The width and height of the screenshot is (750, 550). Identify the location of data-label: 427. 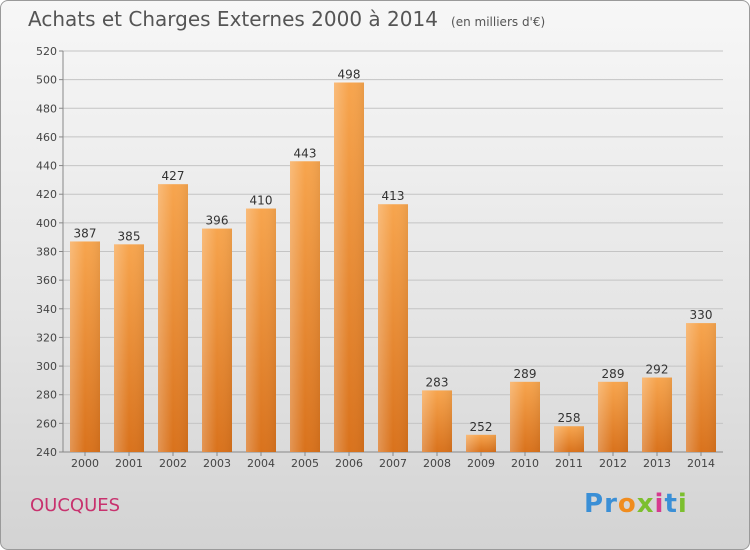
(173, 176).